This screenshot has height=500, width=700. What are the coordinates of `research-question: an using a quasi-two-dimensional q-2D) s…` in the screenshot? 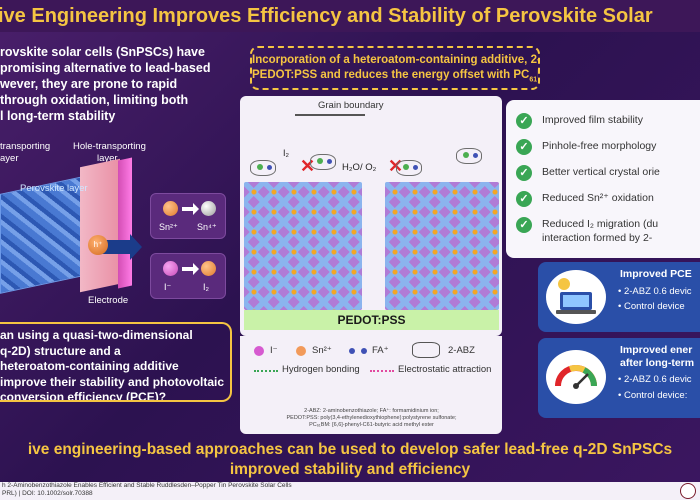 It's located at (116, 362).